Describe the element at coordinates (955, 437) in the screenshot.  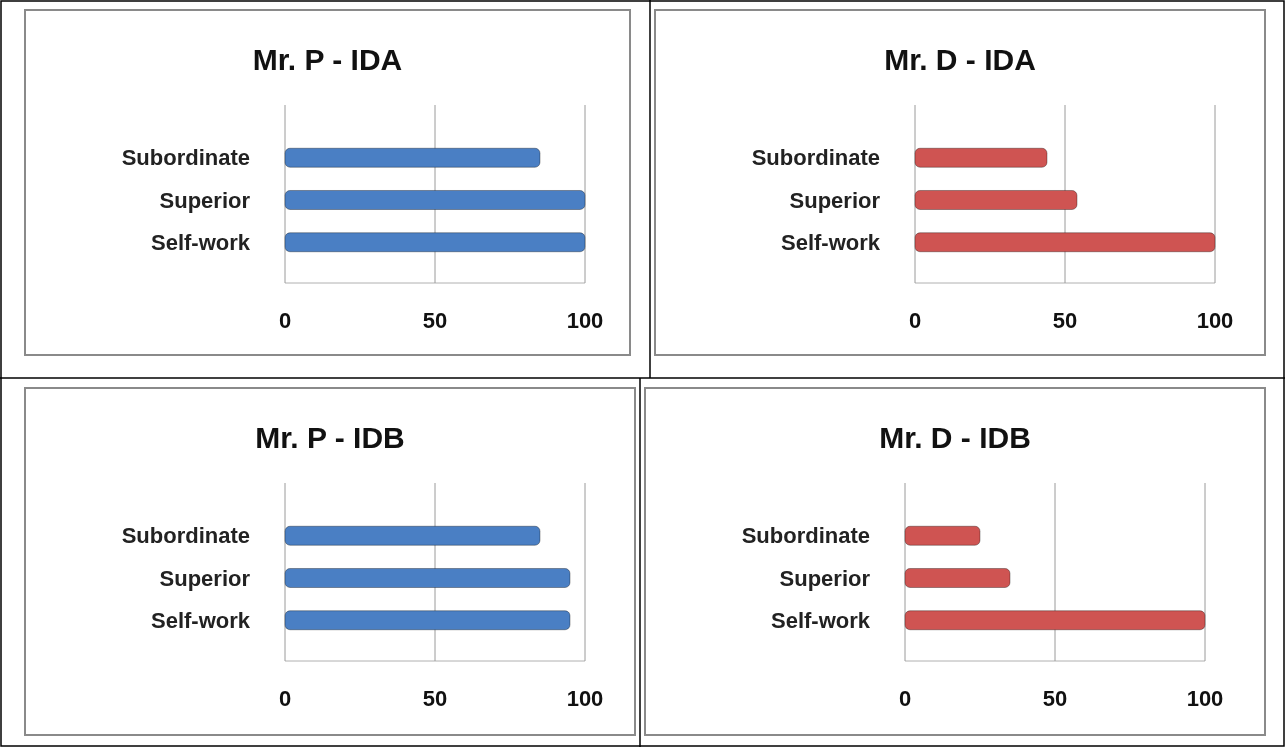
I see `chart-title: Mr. D - IDB` at that location.